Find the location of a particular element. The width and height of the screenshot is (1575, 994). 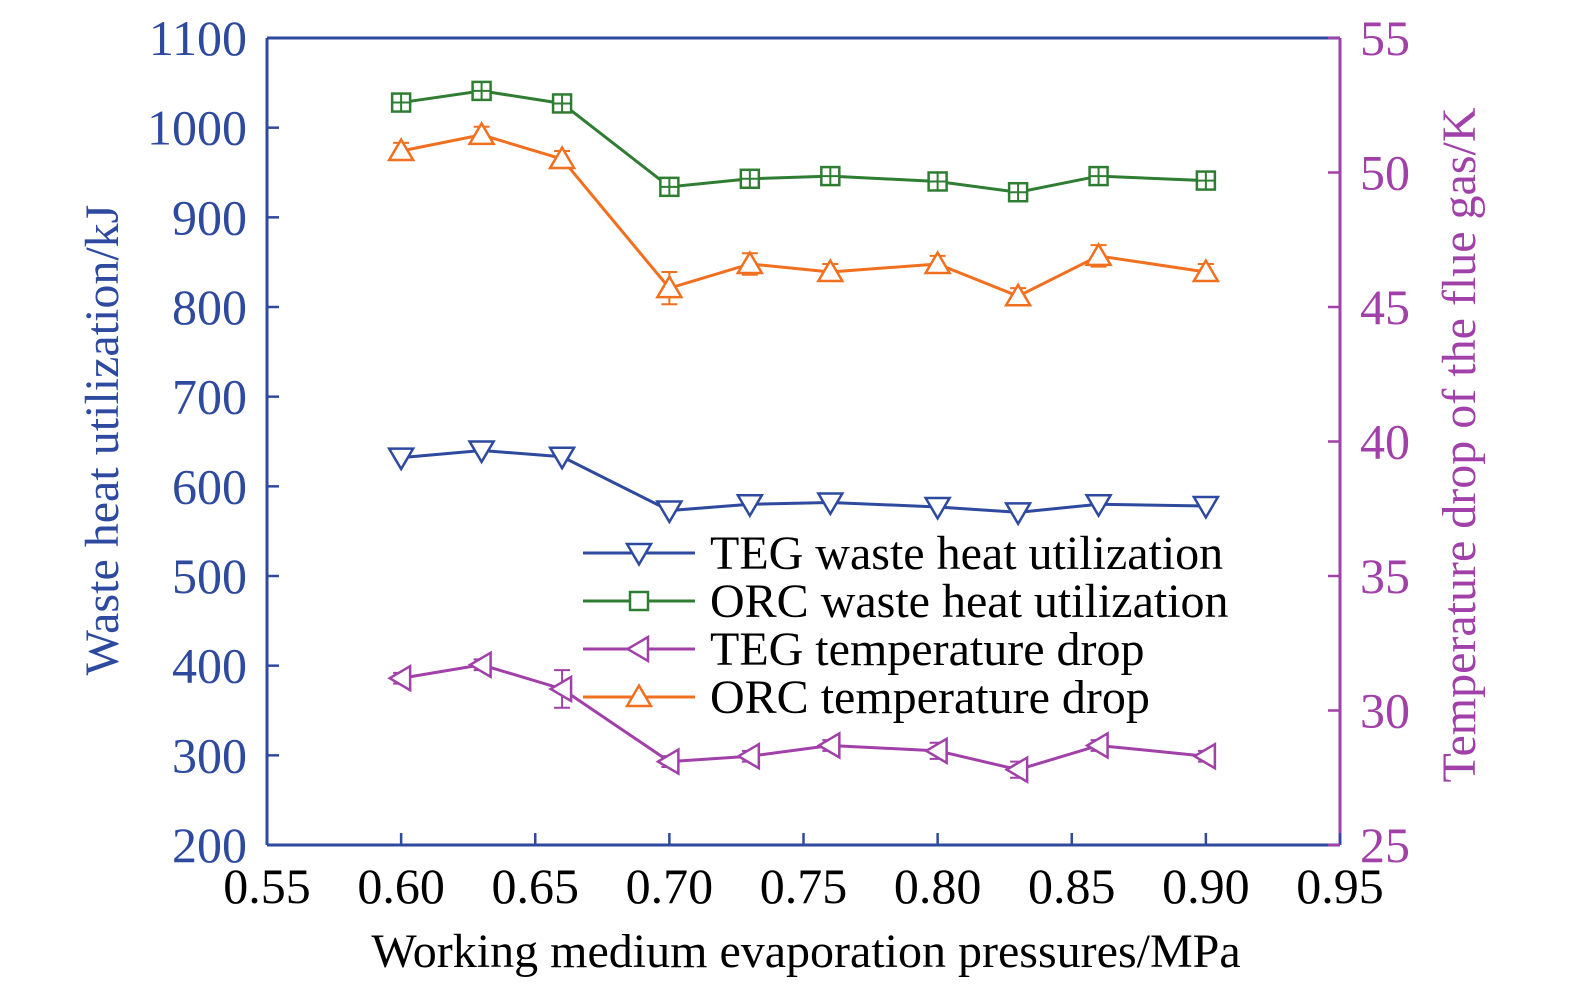

y-left-tick-label: 1000 is located at coordinates (197, 128).